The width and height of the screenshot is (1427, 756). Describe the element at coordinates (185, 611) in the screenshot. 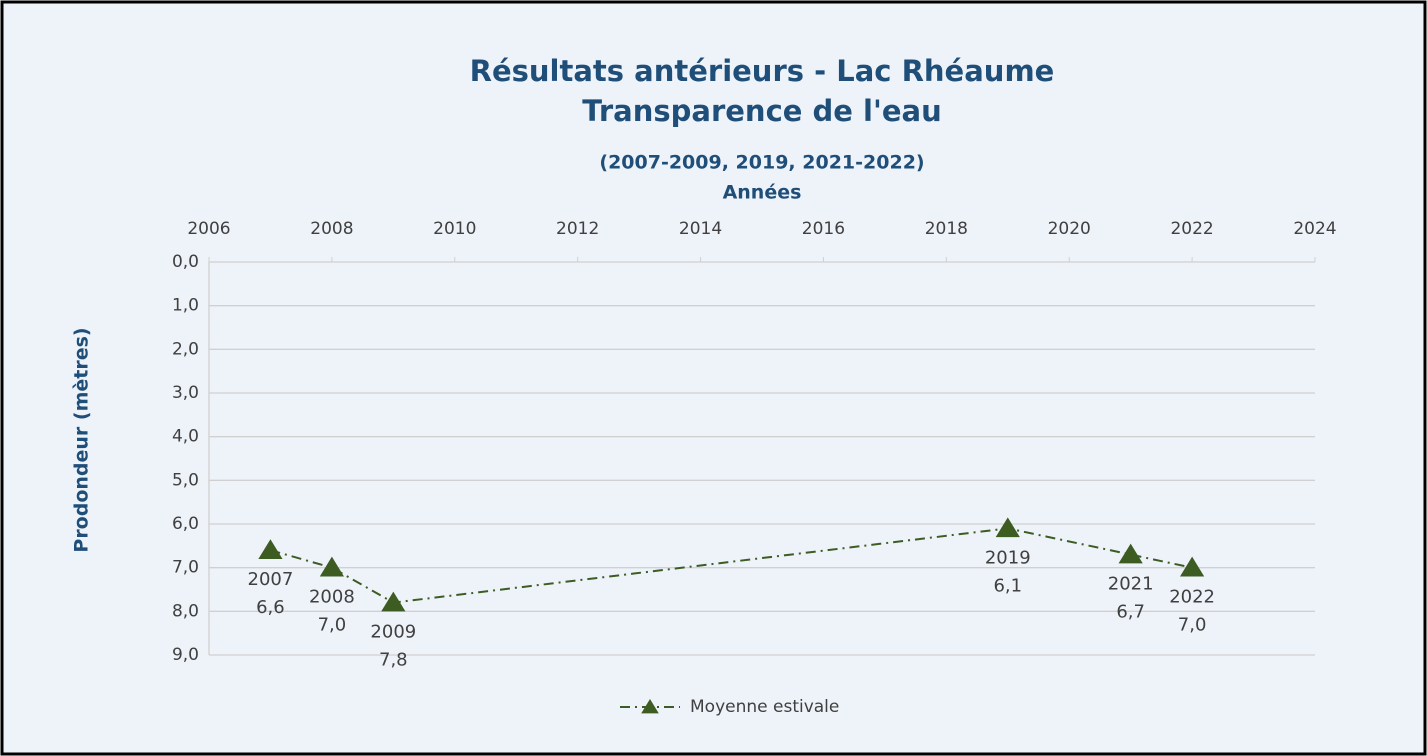

I see `y-tick-label: 8,0` at that location.